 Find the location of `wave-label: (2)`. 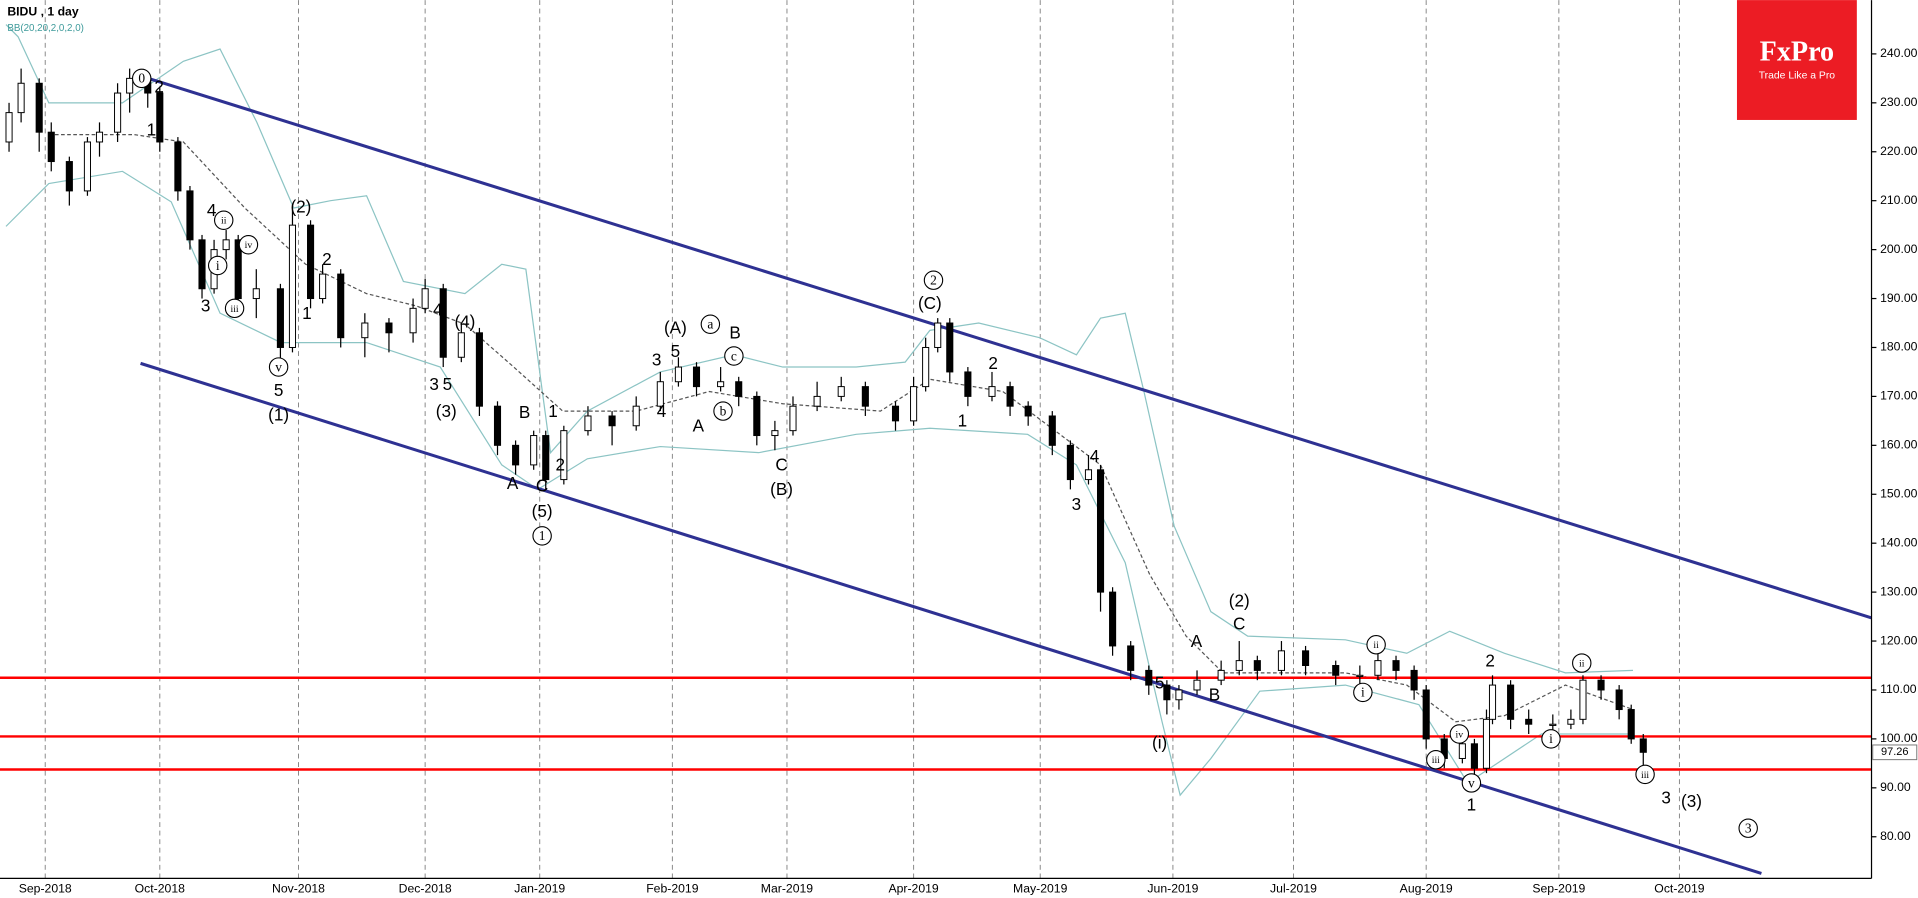

wave-label: (2) is located at coordinates (1239, 600).